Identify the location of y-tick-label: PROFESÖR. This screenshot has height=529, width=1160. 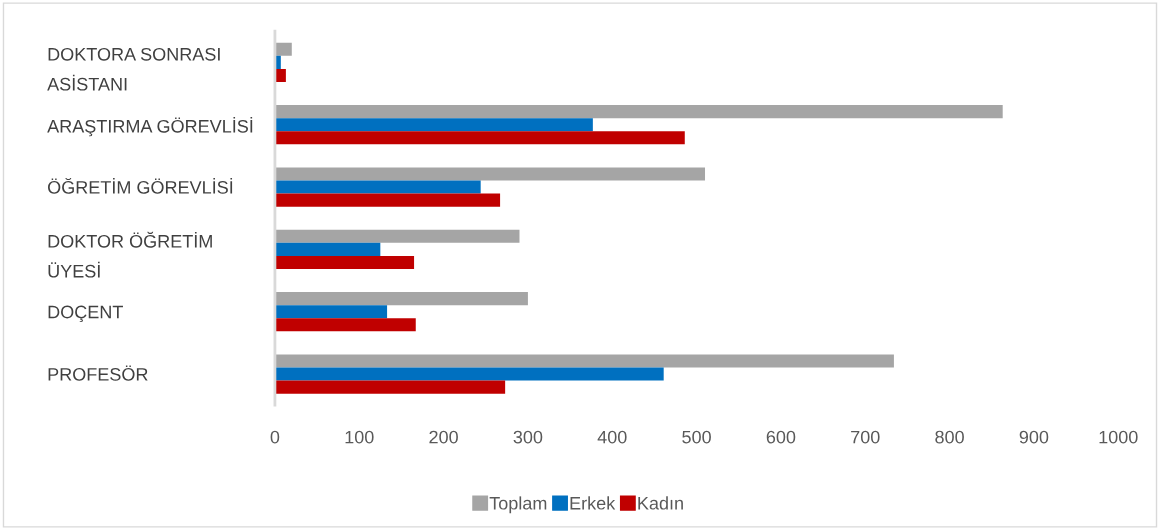
(98, 373).